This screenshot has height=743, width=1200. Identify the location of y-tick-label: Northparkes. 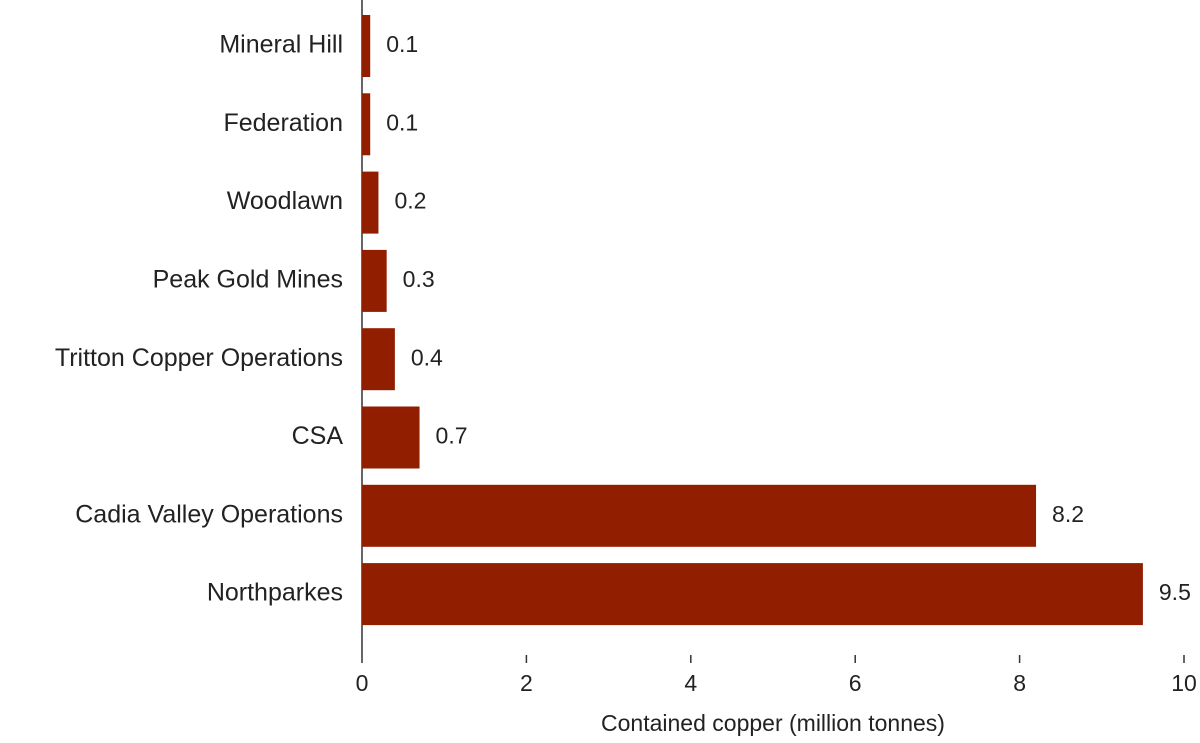
(275, 593).